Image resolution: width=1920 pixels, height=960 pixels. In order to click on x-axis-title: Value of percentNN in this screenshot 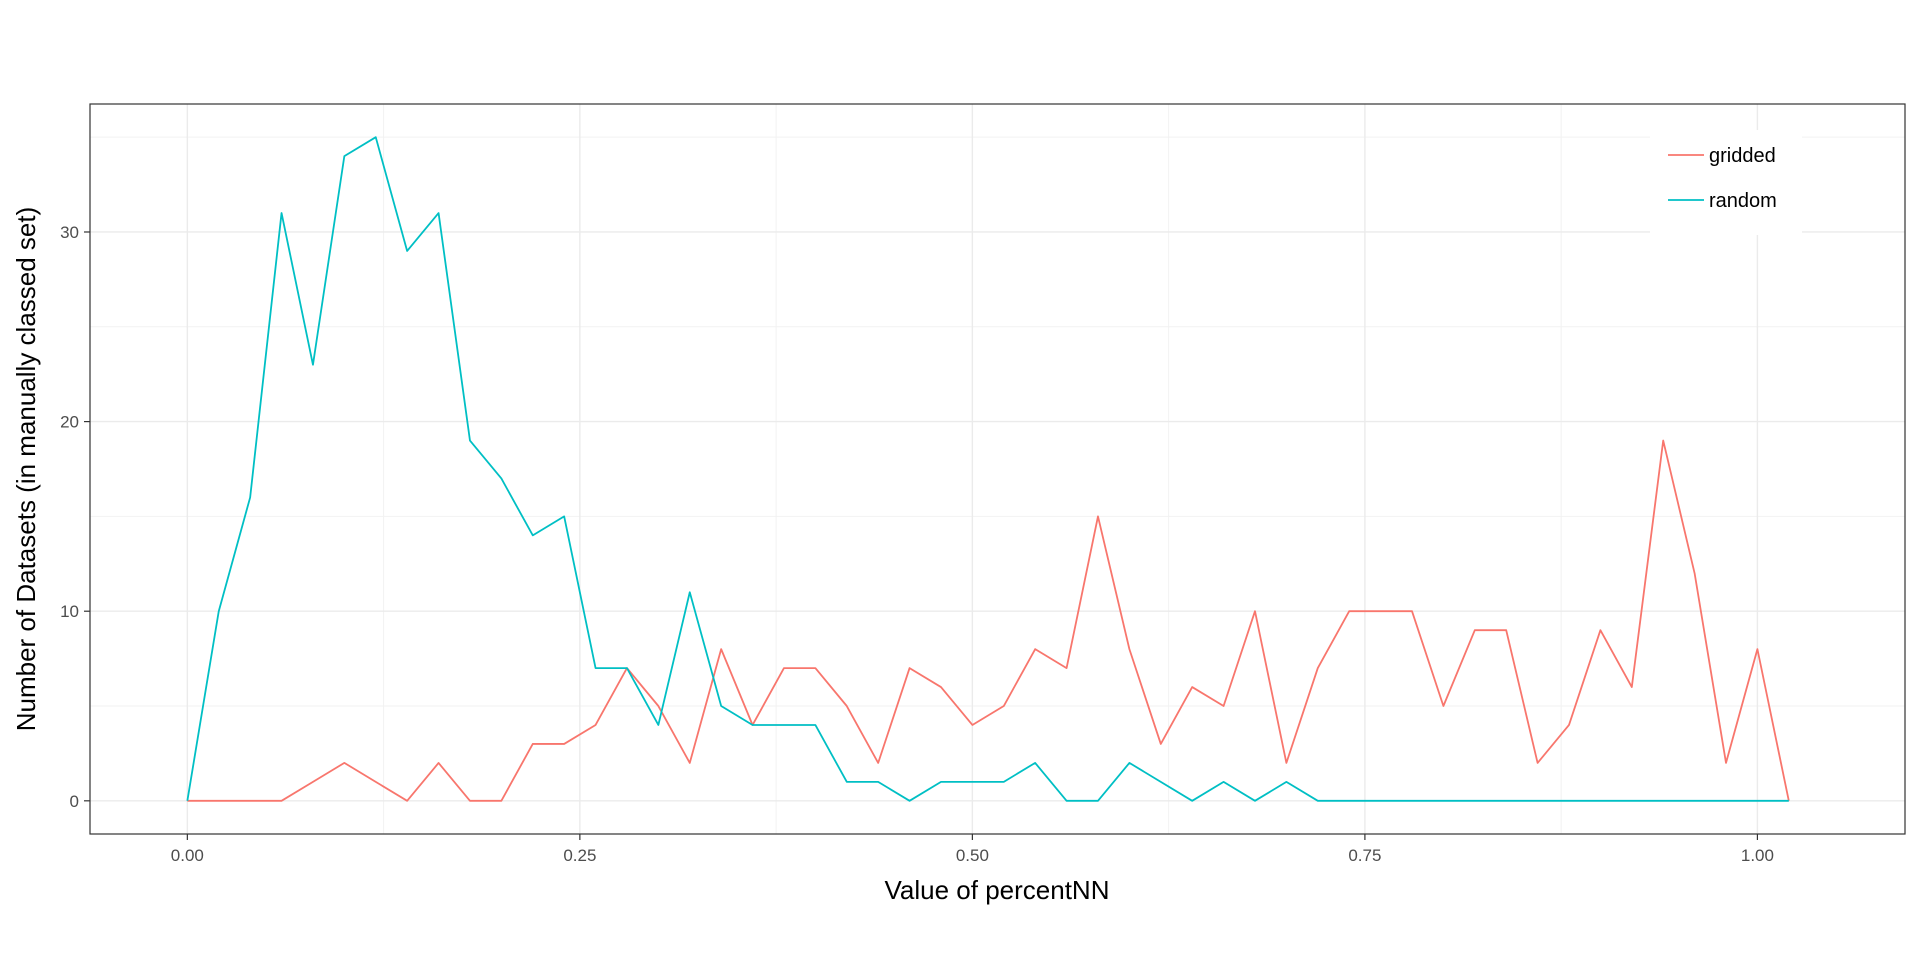, I will do `click(997, 890)`.